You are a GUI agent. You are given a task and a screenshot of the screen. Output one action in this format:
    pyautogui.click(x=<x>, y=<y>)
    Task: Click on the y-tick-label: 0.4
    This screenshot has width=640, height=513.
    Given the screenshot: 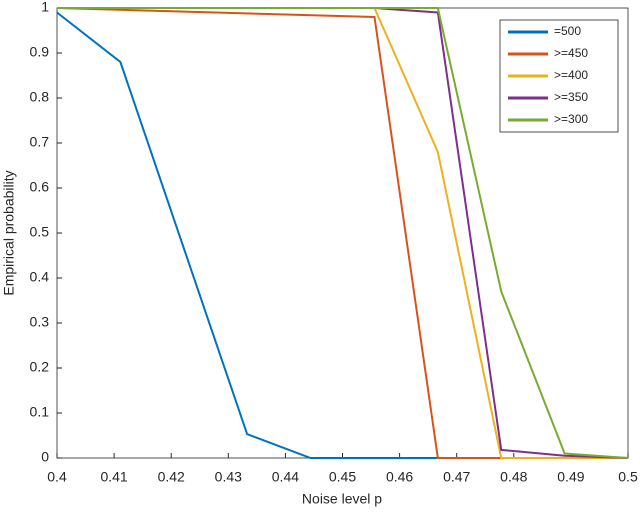 What is the action you would take?
    pyautogui.click(x=40, y=277)
    